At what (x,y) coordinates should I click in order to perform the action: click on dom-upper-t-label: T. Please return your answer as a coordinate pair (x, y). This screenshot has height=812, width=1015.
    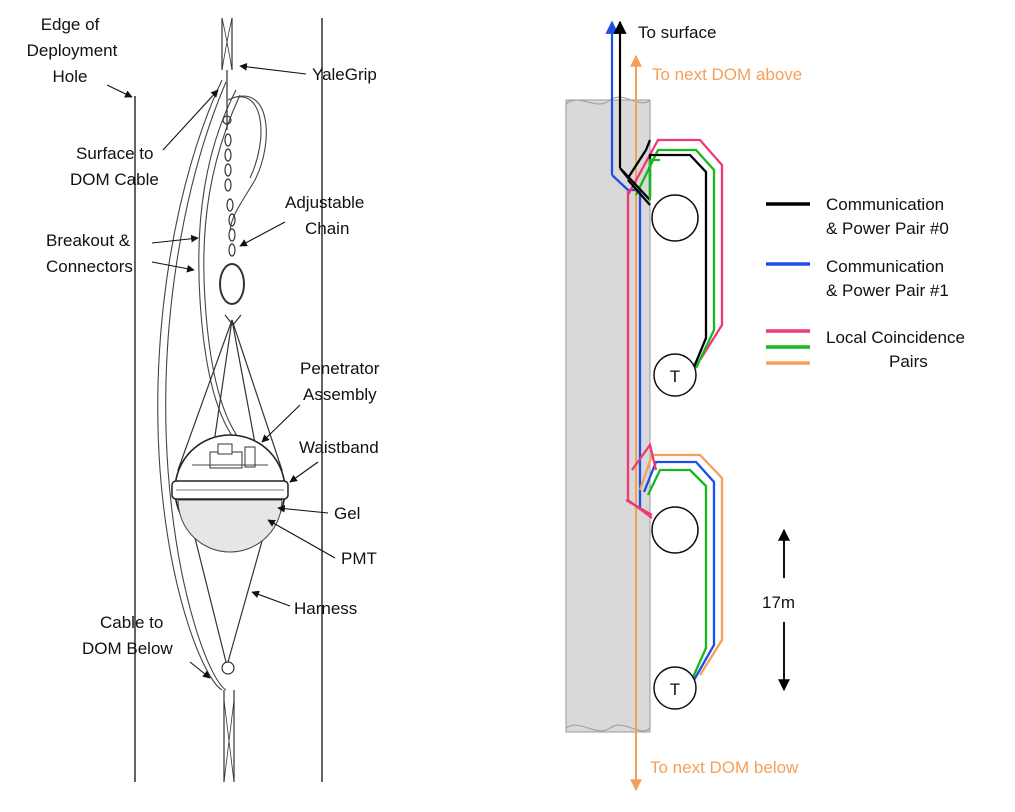
    Looking at the image, I should click on (675, 376).